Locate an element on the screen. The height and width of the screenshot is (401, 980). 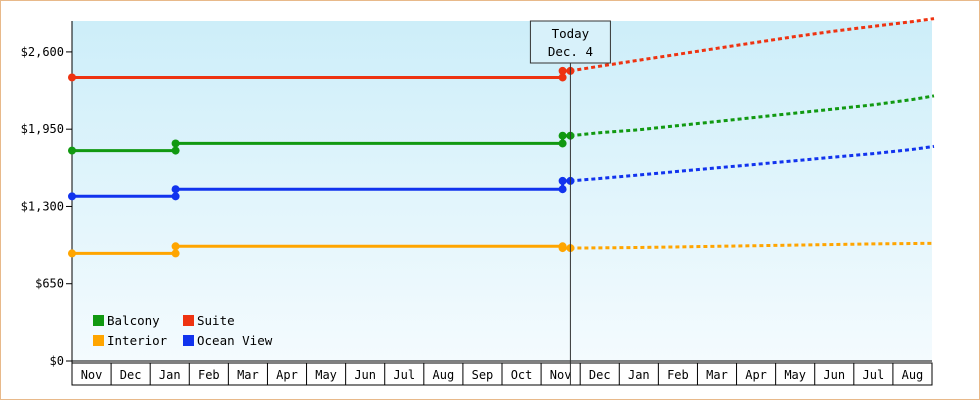
legend-label: Suite is located at coordinates (216, 320).